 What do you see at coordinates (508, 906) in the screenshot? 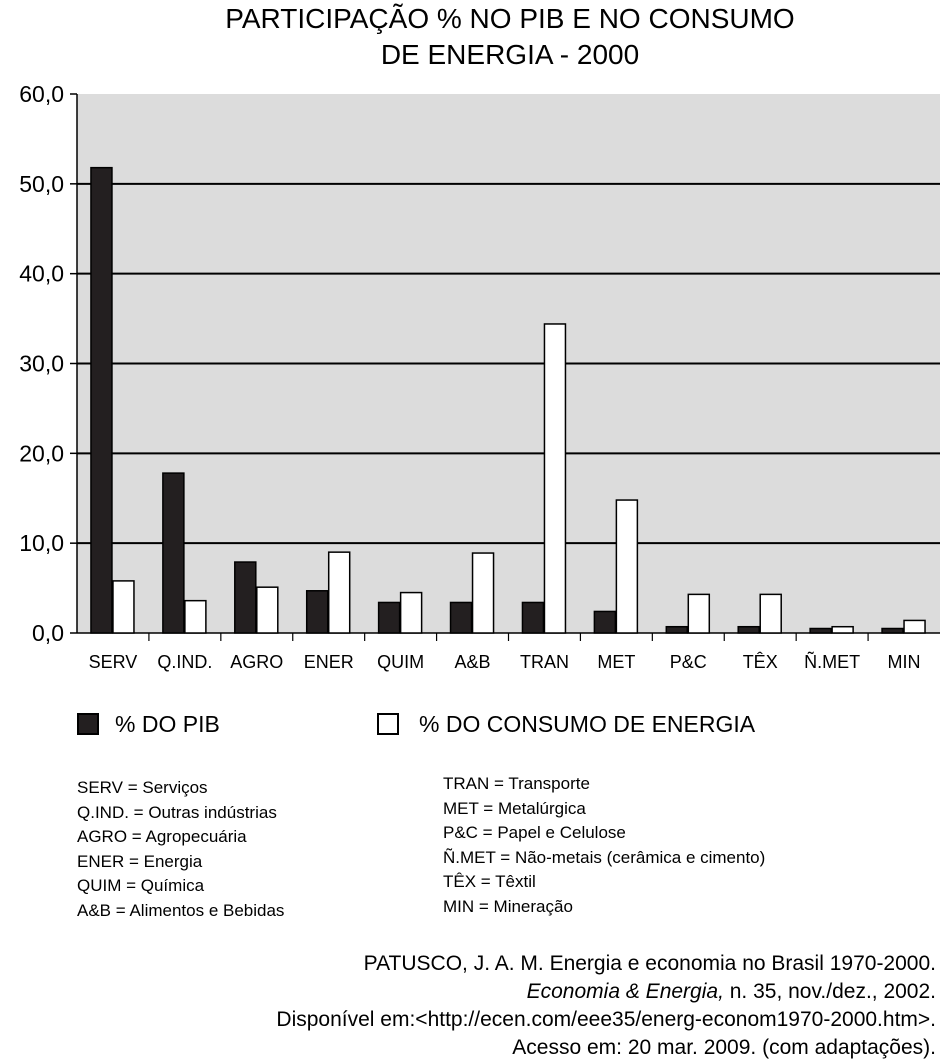
I see `glossary-item: MIN = Mineração` at bounding box center [508, 906].